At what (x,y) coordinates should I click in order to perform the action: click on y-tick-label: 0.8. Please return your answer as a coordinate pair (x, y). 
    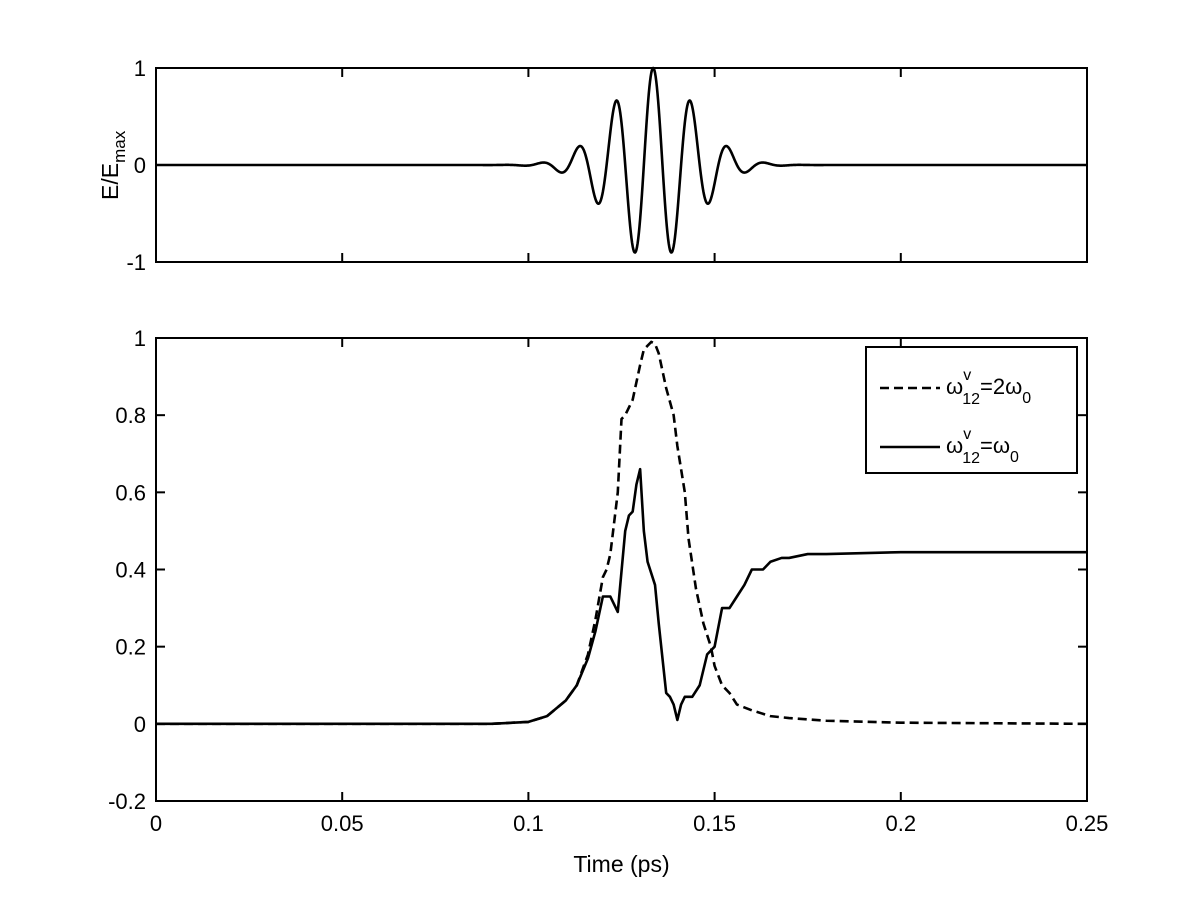
    Looking at the image, I should click on (130, 415).